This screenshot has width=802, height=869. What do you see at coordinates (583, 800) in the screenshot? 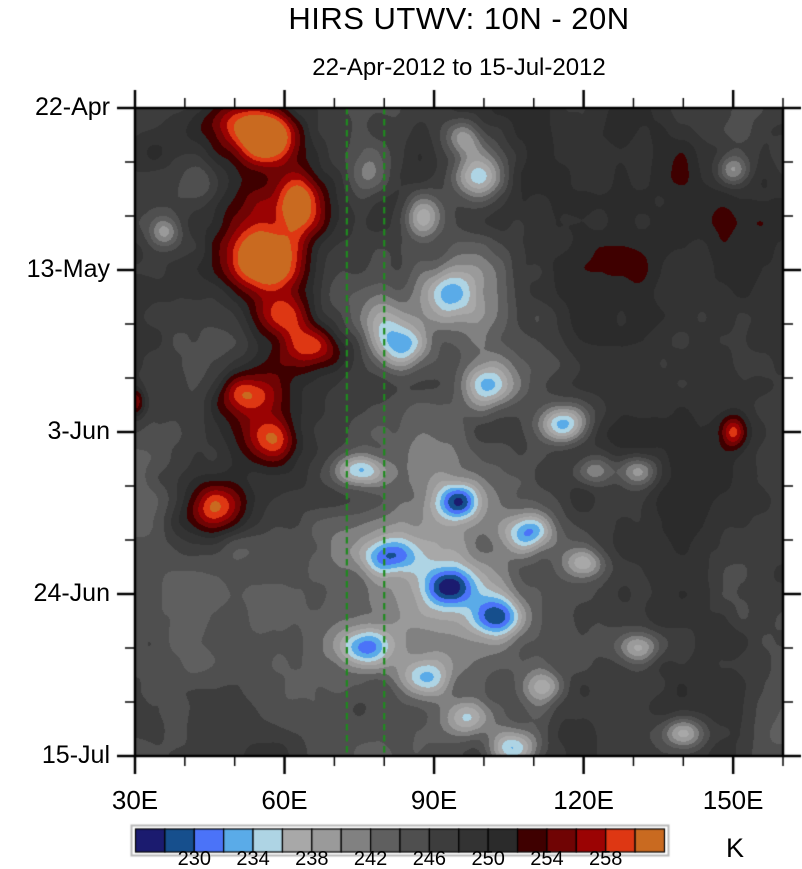
I see `x-tick-label: 120E` at bounding box center [583, 800].